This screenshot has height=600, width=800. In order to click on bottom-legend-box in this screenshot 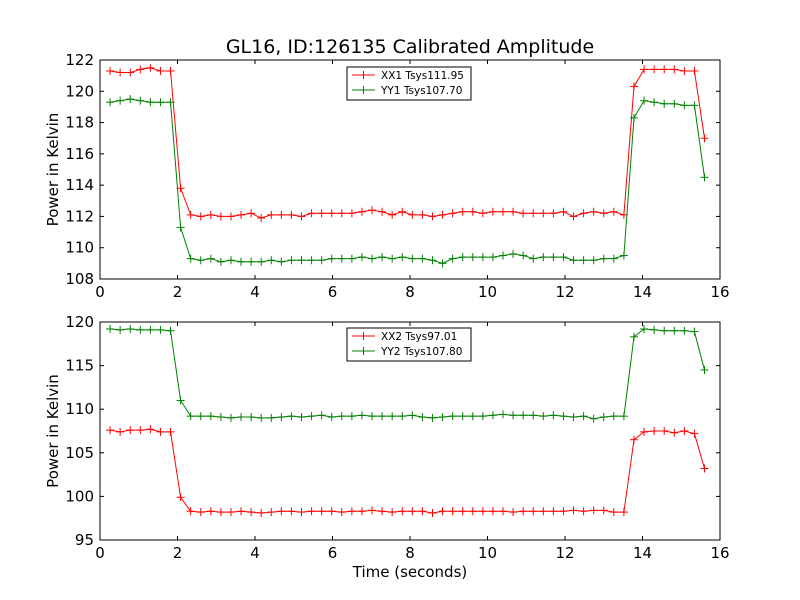, I will do `click(409, 344)`.